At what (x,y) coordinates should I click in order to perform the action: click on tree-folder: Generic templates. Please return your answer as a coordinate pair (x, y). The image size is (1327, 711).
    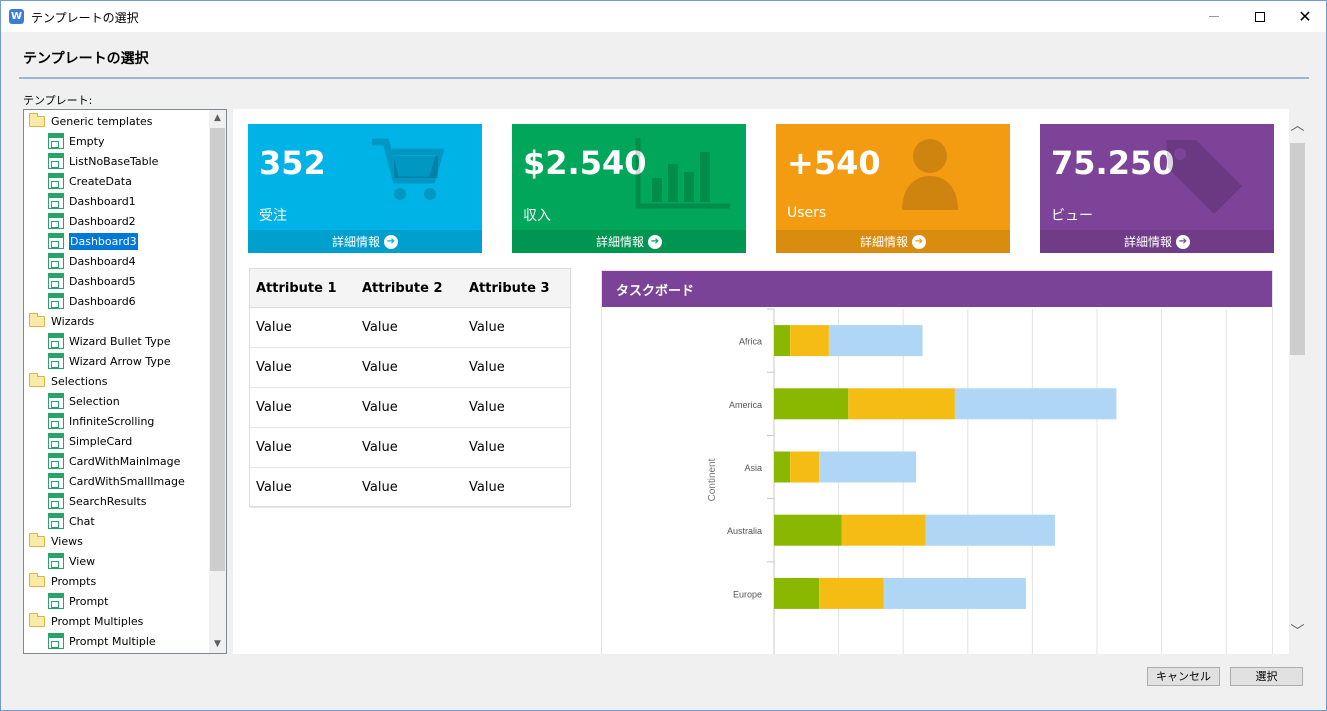
    Looking at the image, I should click on (91, 121).